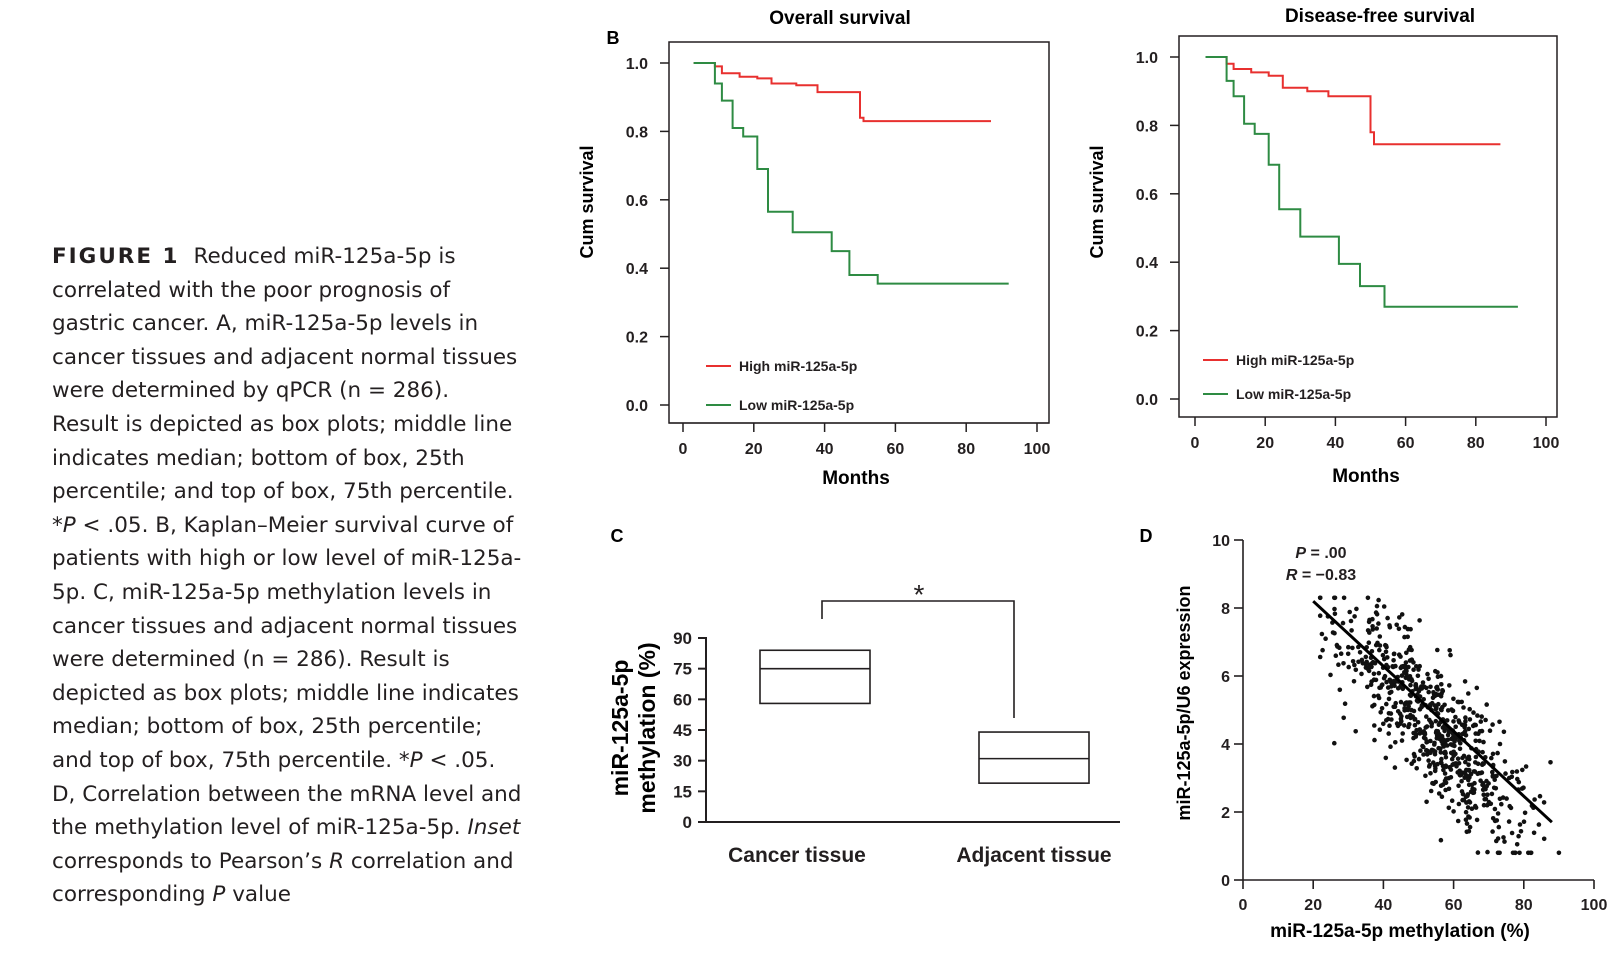  Describe the element at coordinates (1225, 813) in the screenshot. I see `y-tick-label: 2` at that location.